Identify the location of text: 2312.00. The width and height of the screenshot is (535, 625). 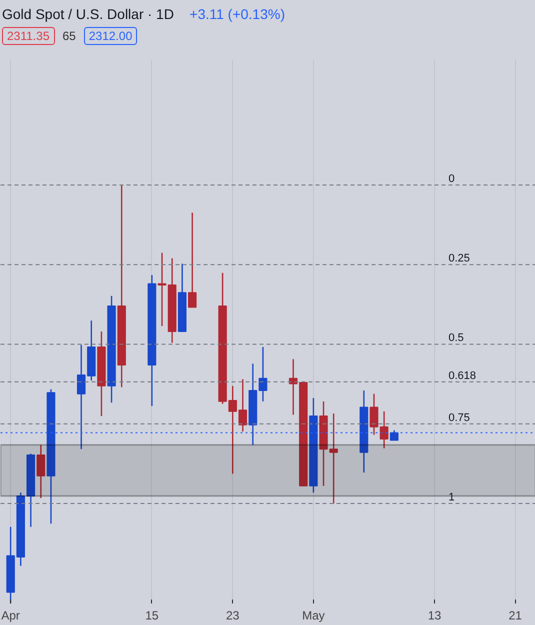
(111, 36).